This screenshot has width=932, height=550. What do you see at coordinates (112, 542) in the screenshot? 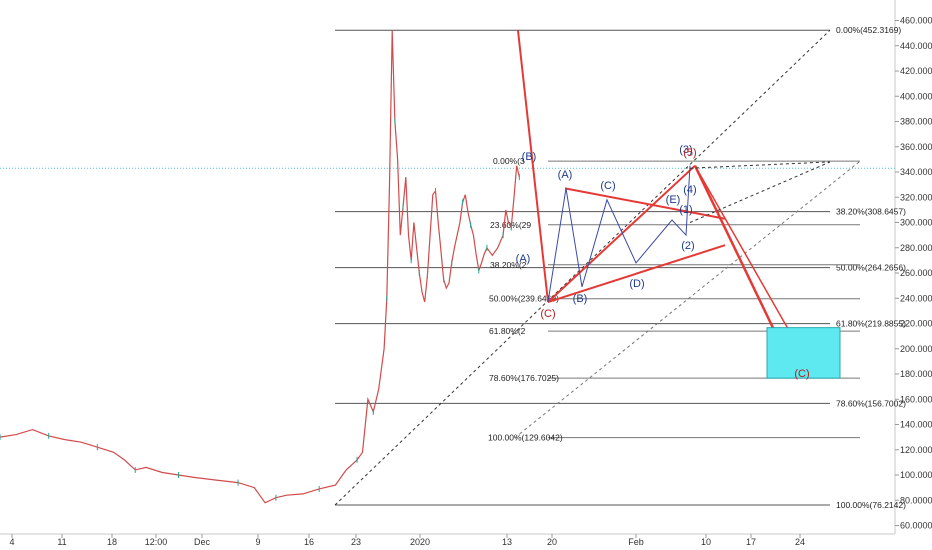
I see `x-tick-label: 18` at bounding box center [112, 542].